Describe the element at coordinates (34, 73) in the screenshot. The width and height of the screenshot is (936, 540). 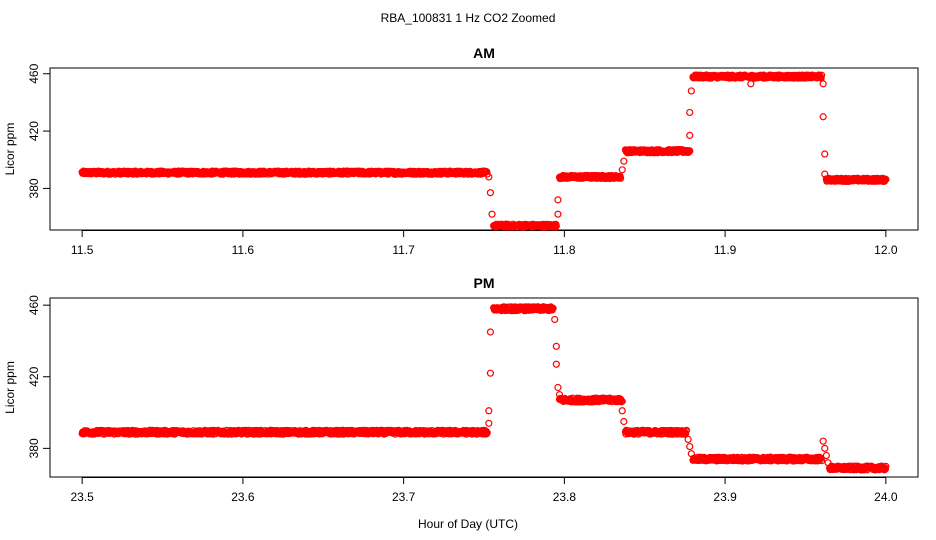
I see `y-tick-label-am: 460` at that location.